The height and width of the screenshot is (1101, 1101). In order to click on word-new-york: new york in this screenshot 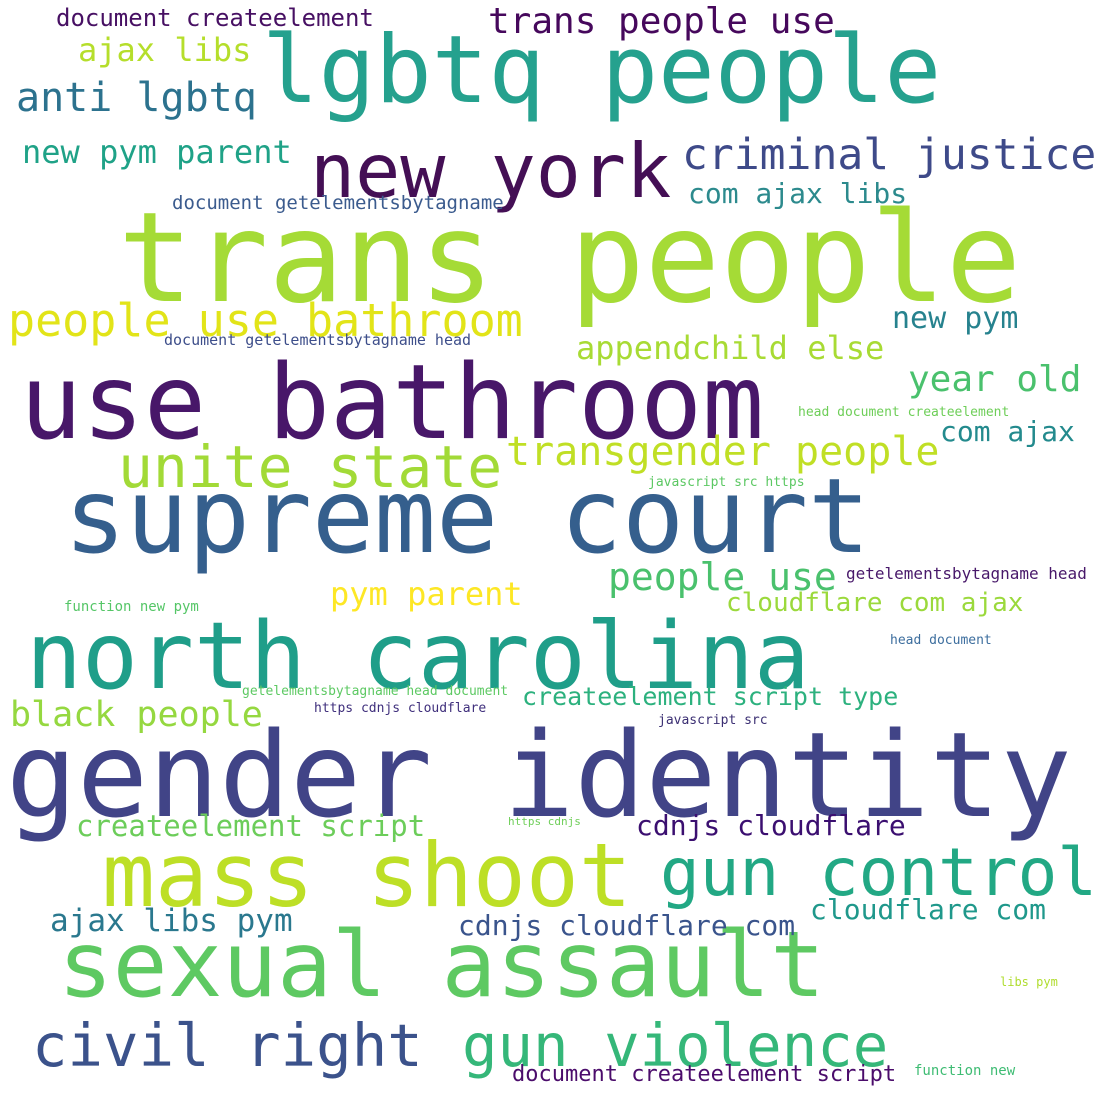, I will do `click(491, 171)`.